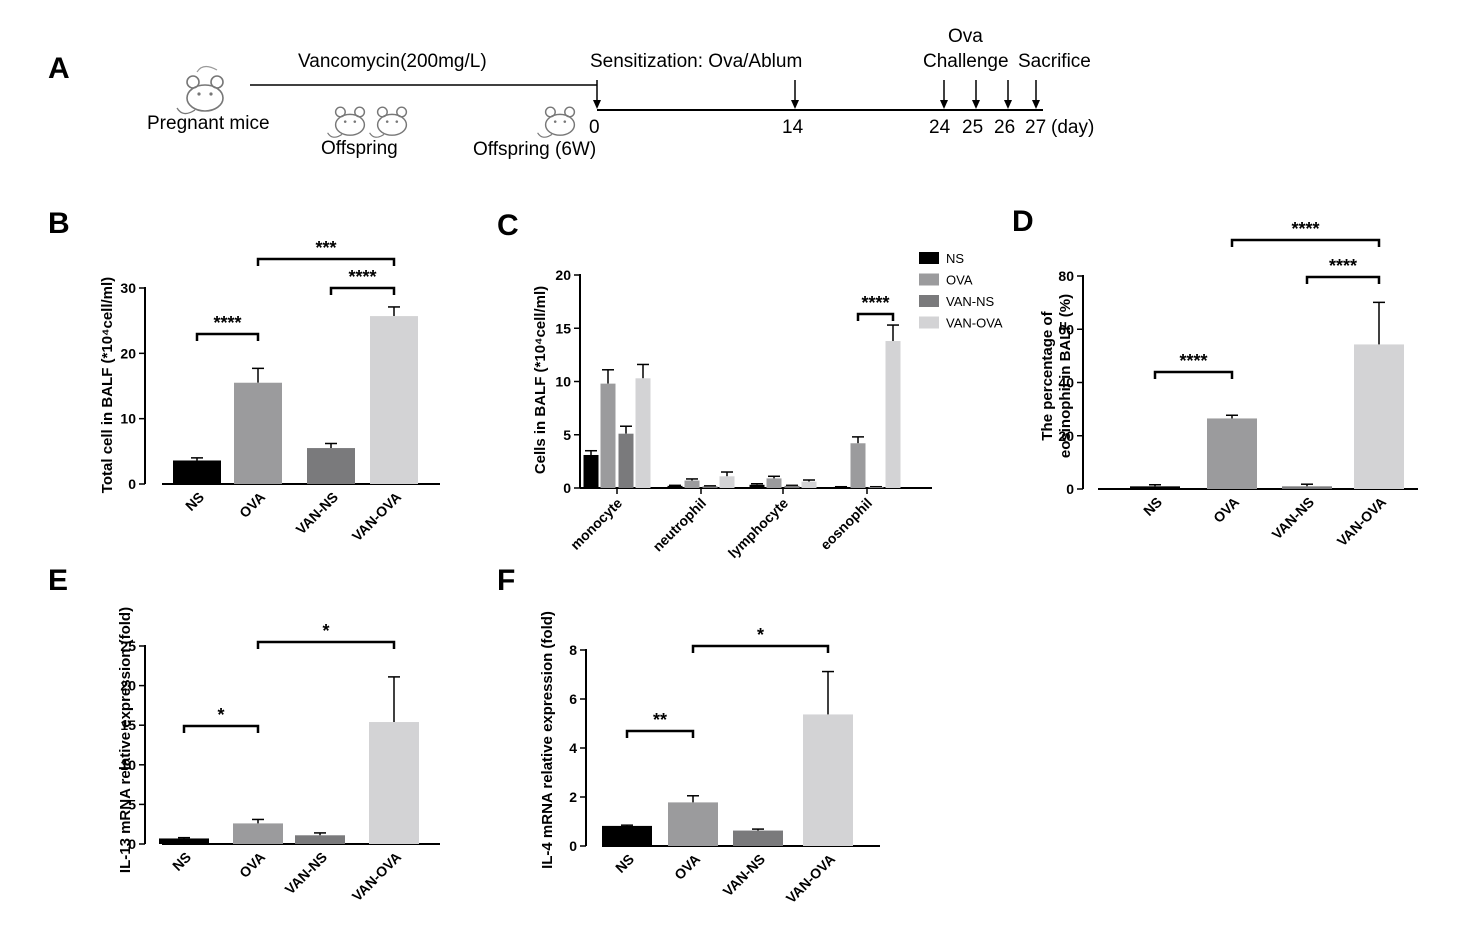 The image size is (1470, 945). Describe the element at coordinates (506, 580) in the screenshot. I see `panel-label: F` at that location.